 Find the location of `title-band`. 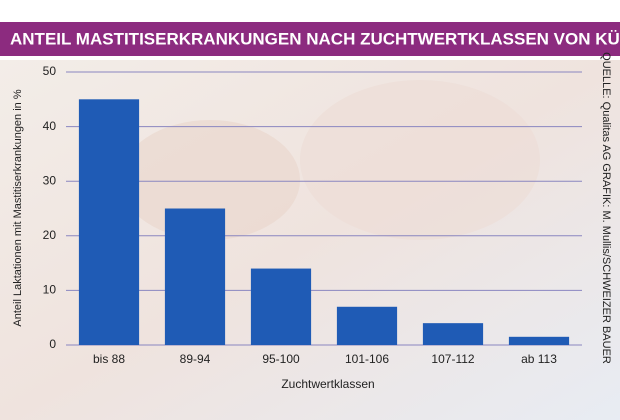

title-band is located at coordinates (310, 39).